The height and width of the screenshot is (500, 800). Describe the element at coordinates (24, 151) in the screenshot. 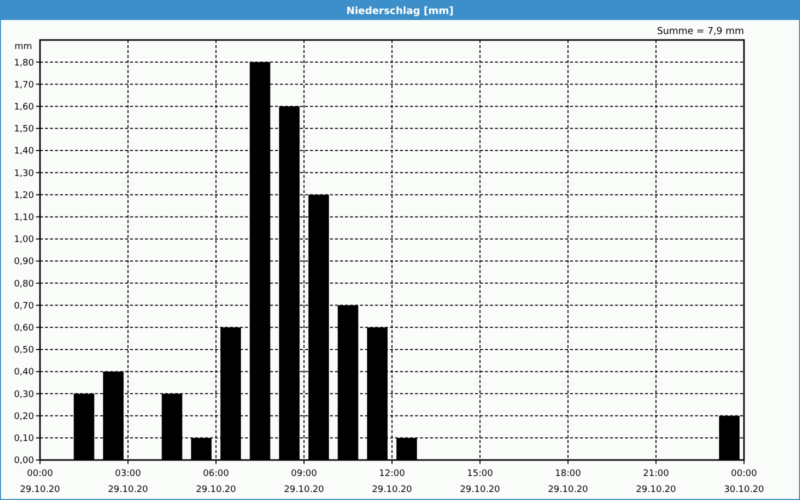

I see `y-tick-label: 1,40` at that location.